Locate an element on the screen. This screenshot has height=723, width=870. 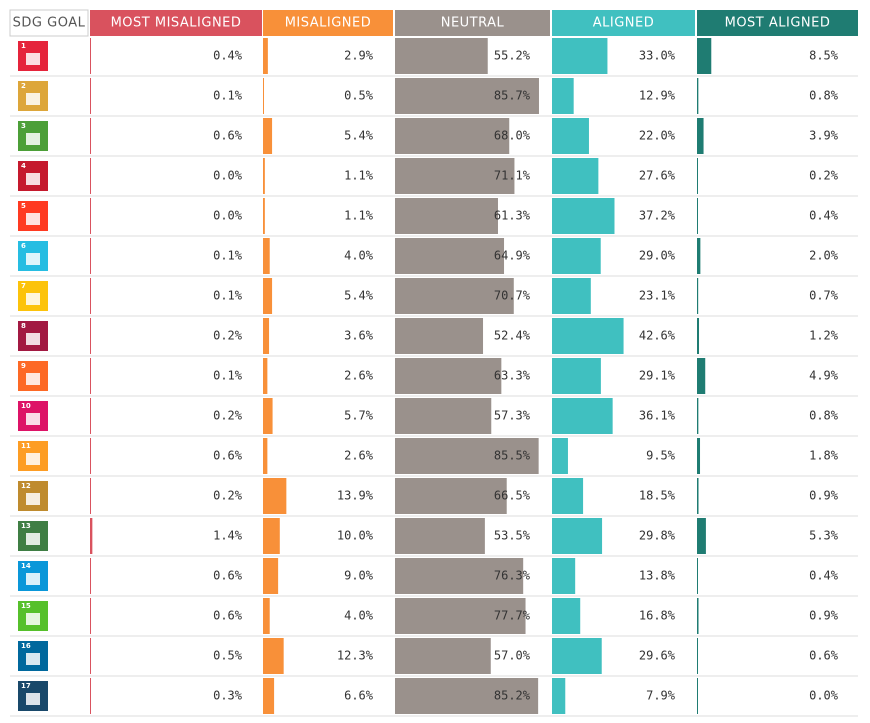
value-label: 66.5% is located at coordinates (512, 496).